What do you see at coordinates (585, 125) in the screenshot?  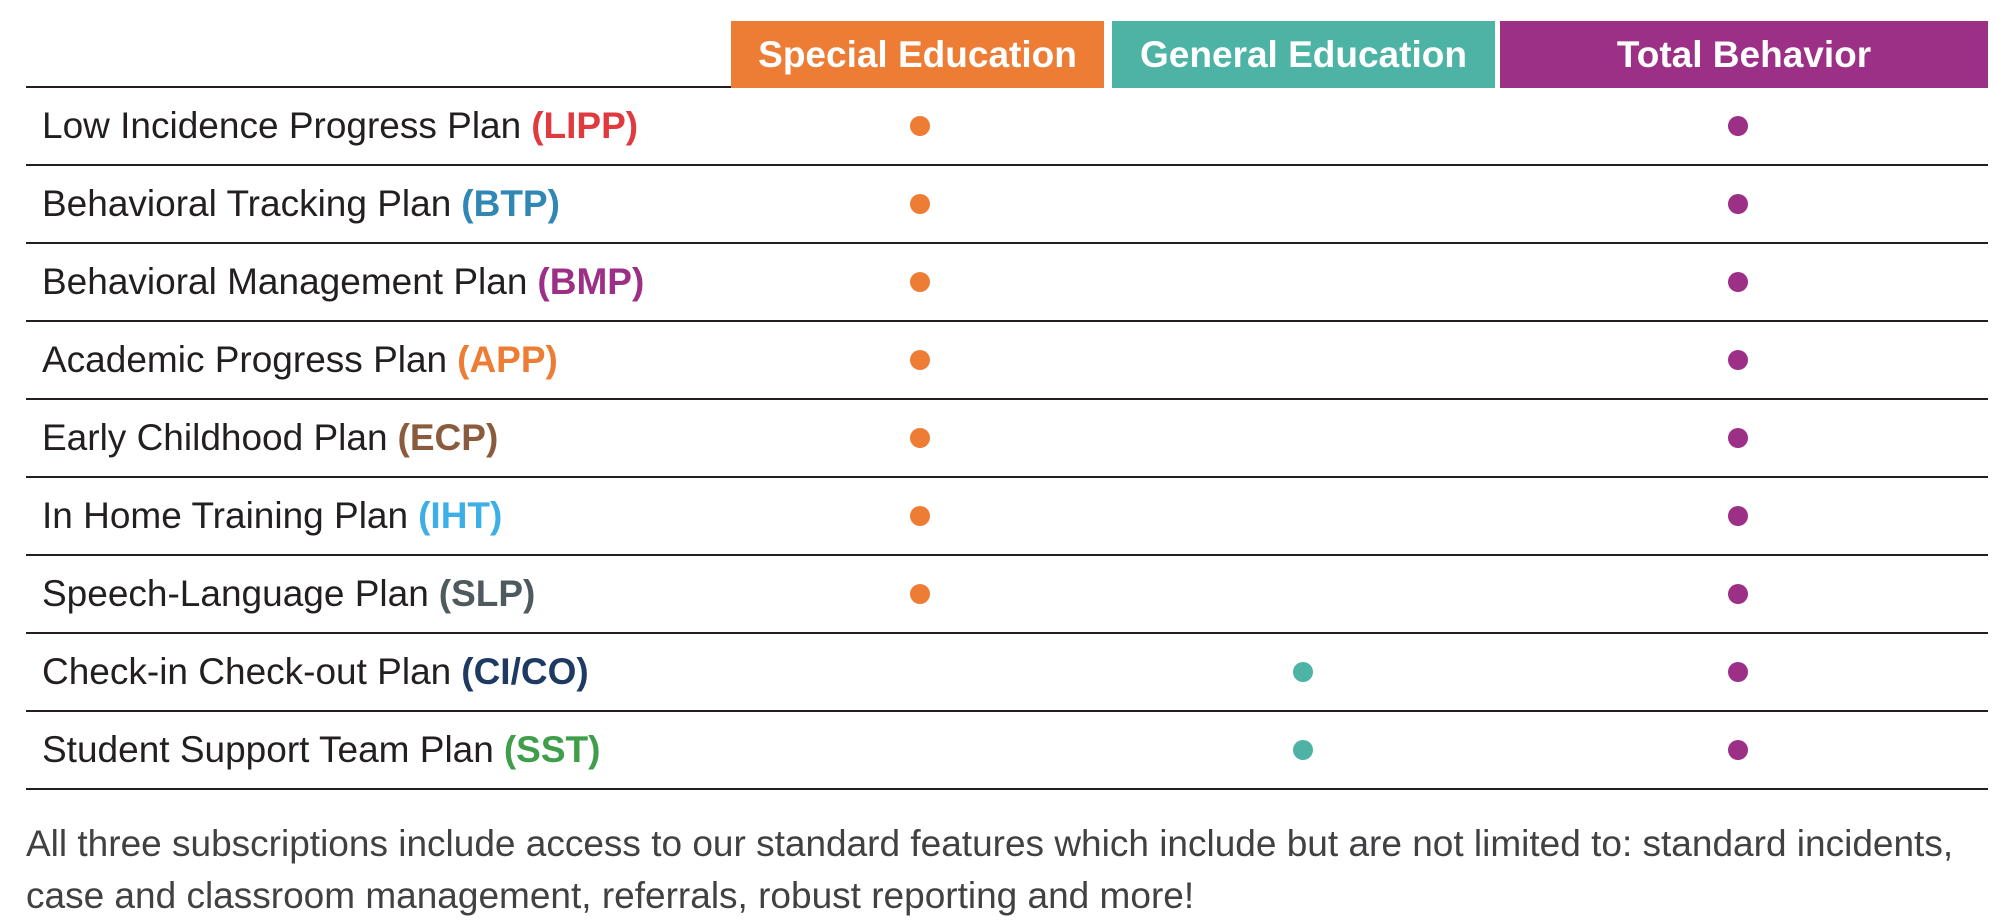 I see `plan-abbreviation: (LIPP)` at bounding box center [585, 125].